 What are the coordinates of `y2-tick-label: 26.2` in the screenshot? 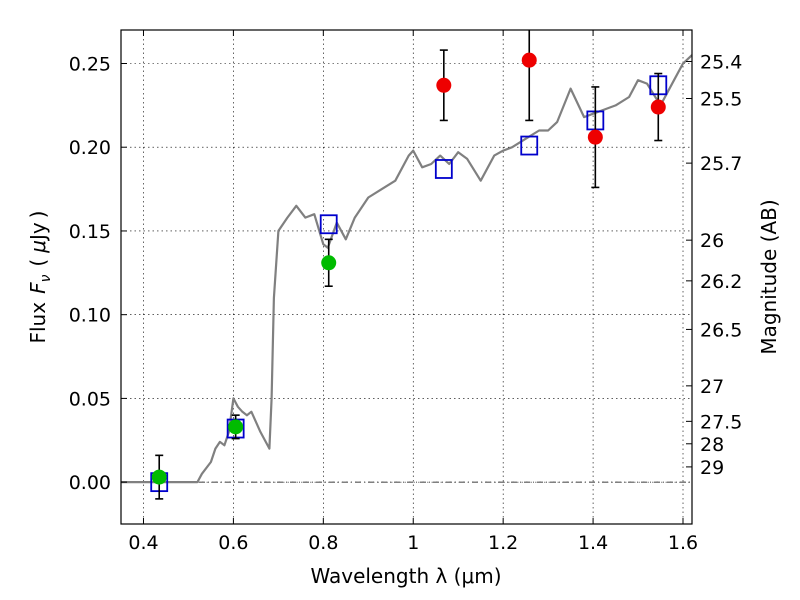 It's located at (721, 282).